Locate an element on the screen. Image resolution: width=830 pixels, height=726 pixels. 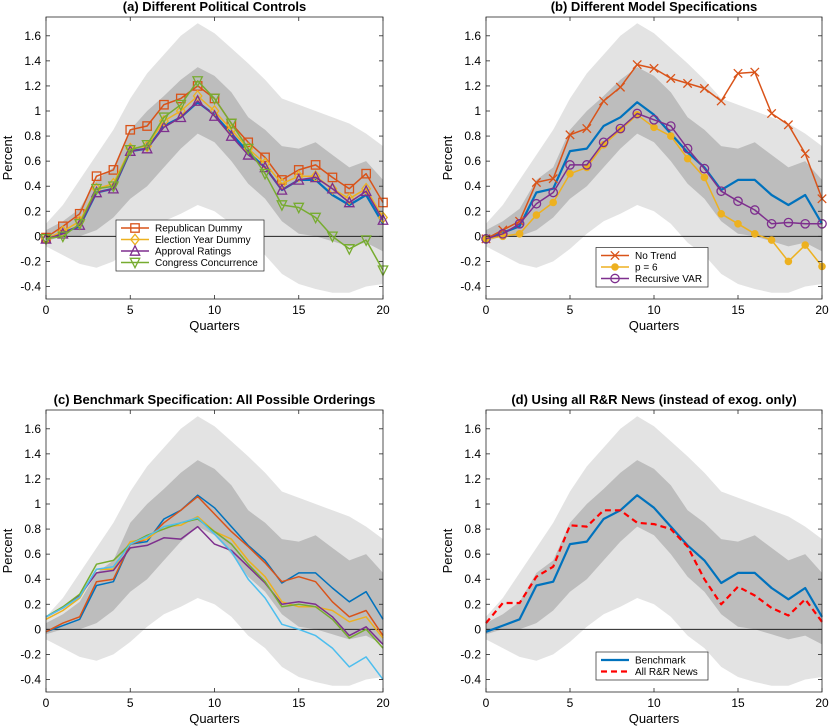
y-tick-label: -0.4 is located at coordinates (470, 679).